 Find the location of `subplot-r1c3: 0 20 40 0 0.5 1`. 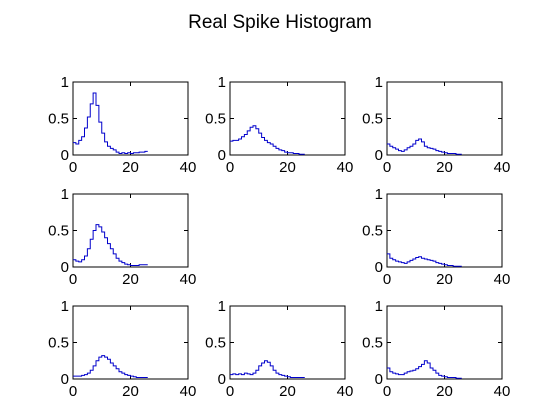

subplot-r1c3: 0 20 40 0 0.5 1 is located at coordinates (436, 125).